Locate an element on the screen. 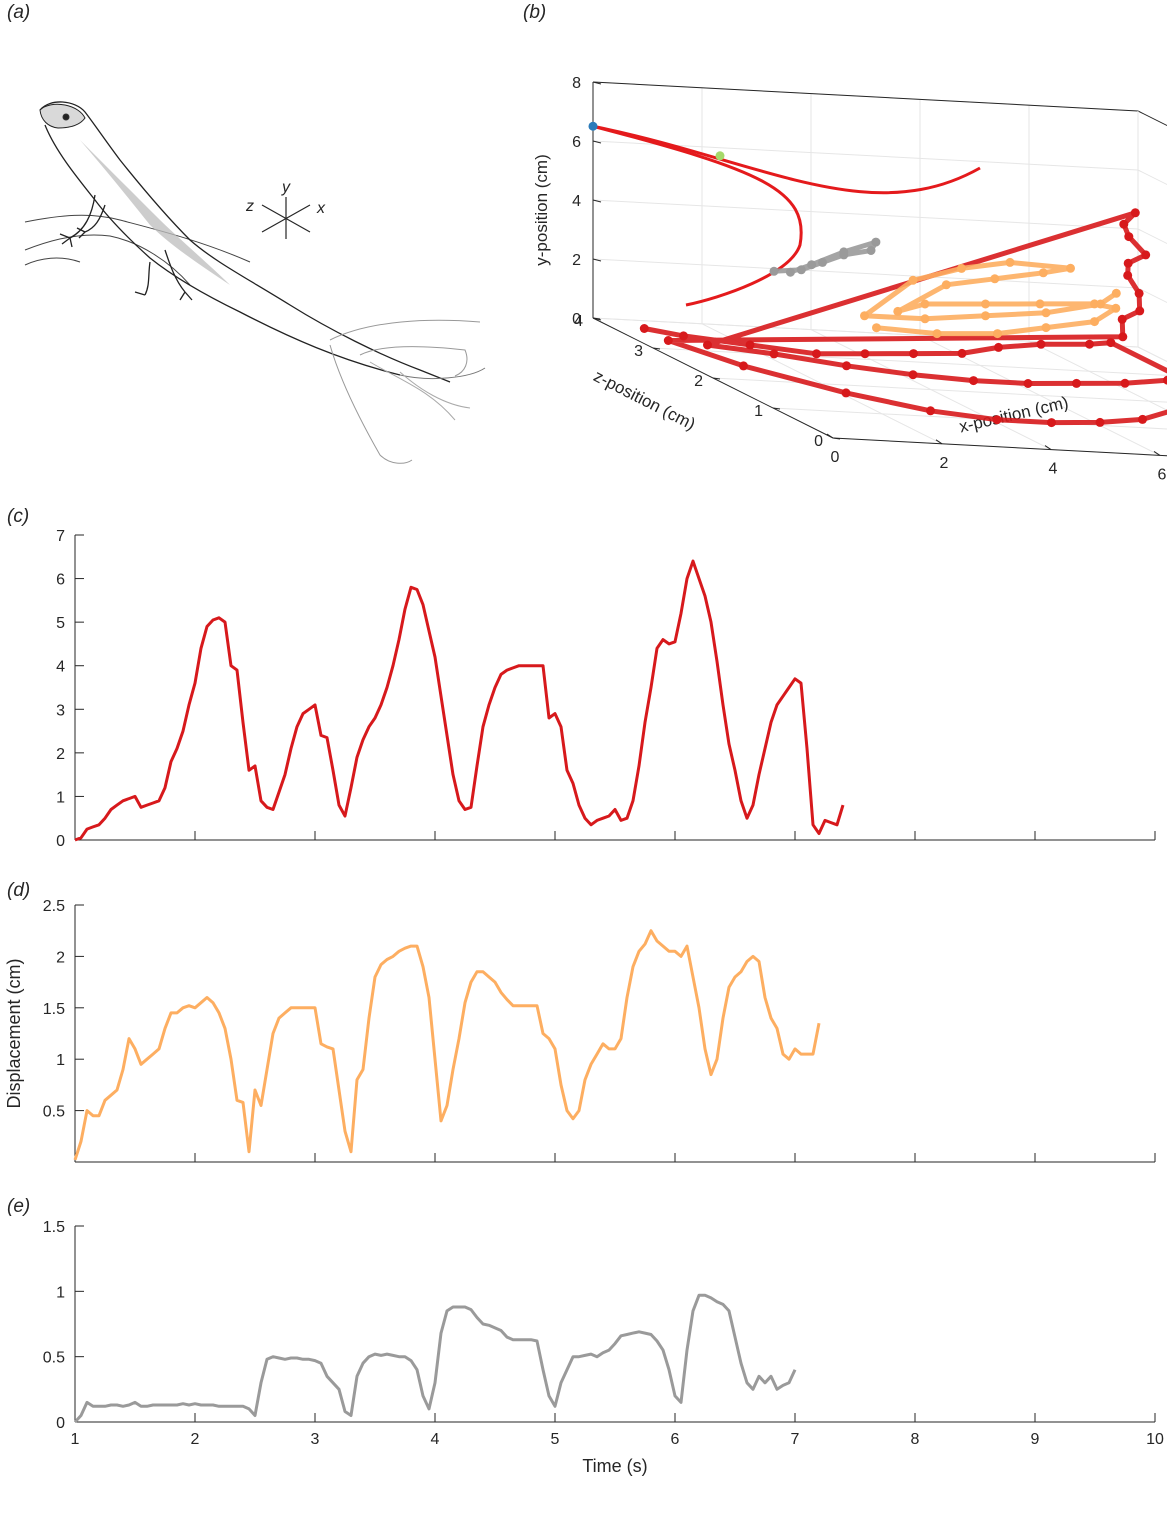  x-tick-label: 0 is located at coordinates (835, 457).